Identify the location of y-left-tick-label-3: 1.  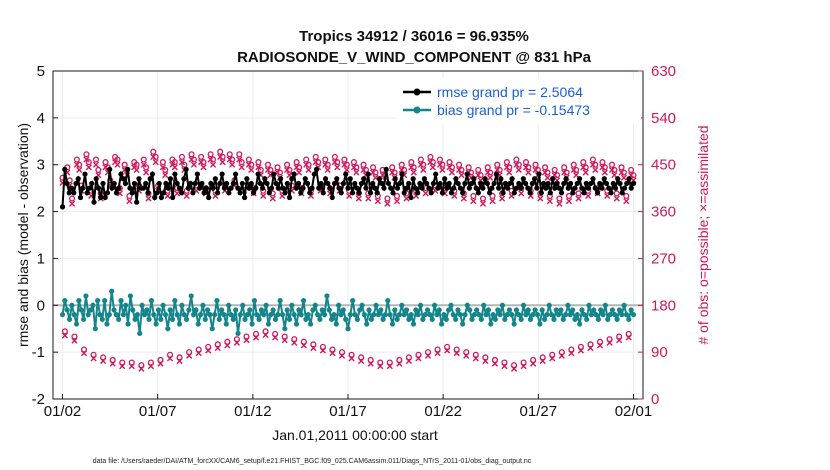
(41, 258).